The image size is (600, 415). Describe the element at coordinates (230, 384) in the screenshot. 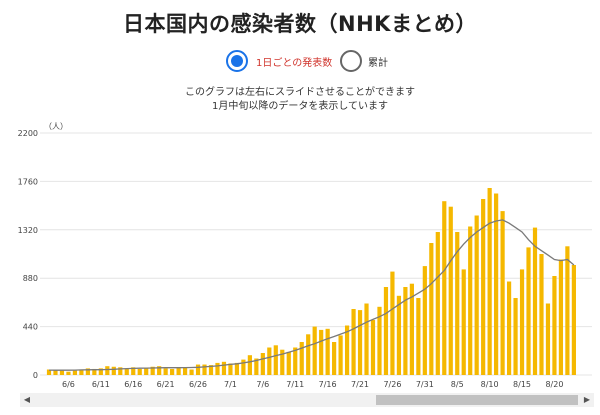

I see `x-tick-label: 7/1` at that location.